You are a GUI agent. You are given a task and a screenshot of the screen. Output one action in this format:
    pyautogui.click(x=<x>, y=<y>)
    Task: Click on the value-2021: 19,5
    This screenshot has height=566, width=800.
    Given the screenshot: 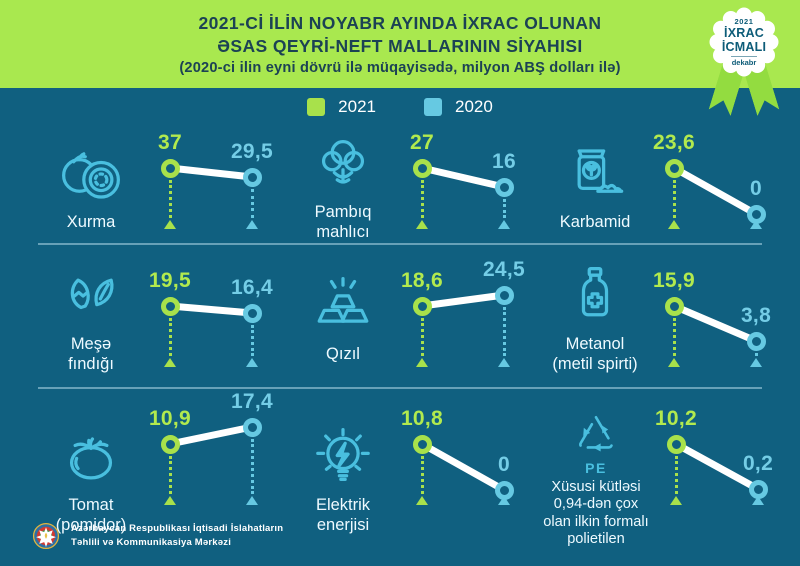 What is the action you would take?
    pyautogui.click(x=170, y=280)
    